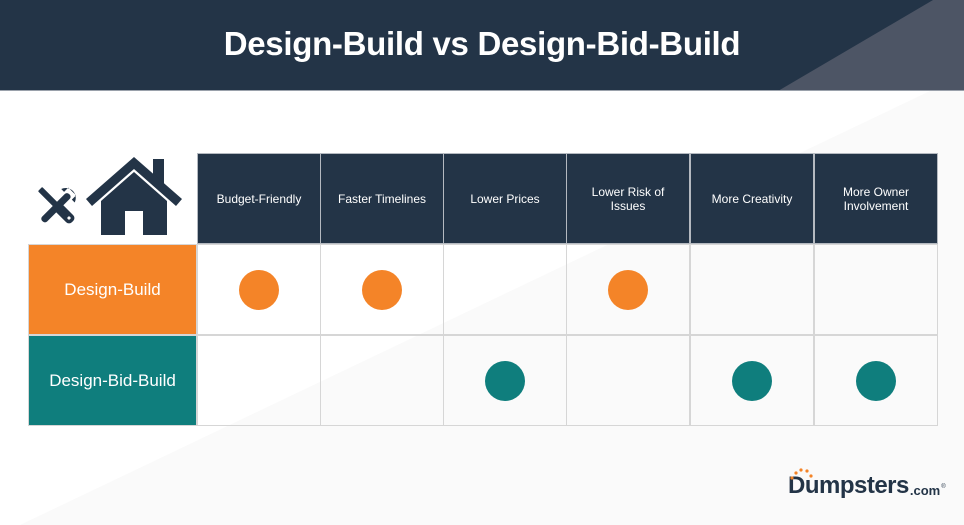 This screenshot has width=964, height=525. Describe the element at coordinates (382, 198) in the screenshot. I see `column-header-faster-timelines: Faster Timelines` at that location.